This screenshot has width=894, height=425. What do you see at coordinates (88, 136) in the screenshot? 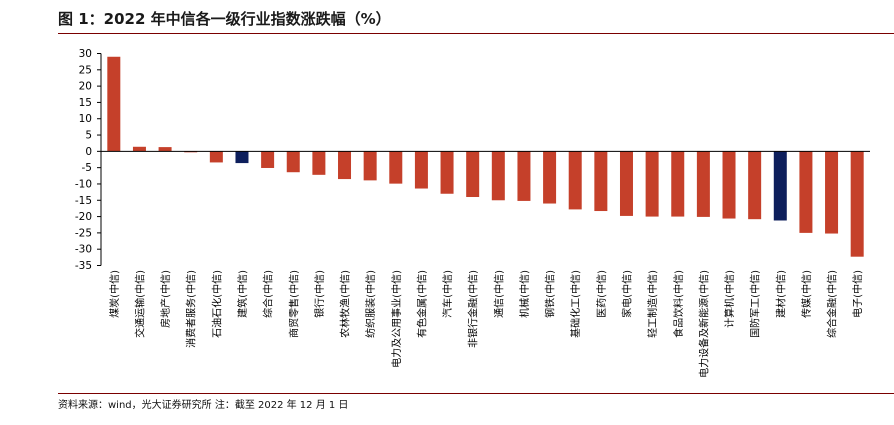
I see `y-tick-label: 5` at bounding box center [88, 136].